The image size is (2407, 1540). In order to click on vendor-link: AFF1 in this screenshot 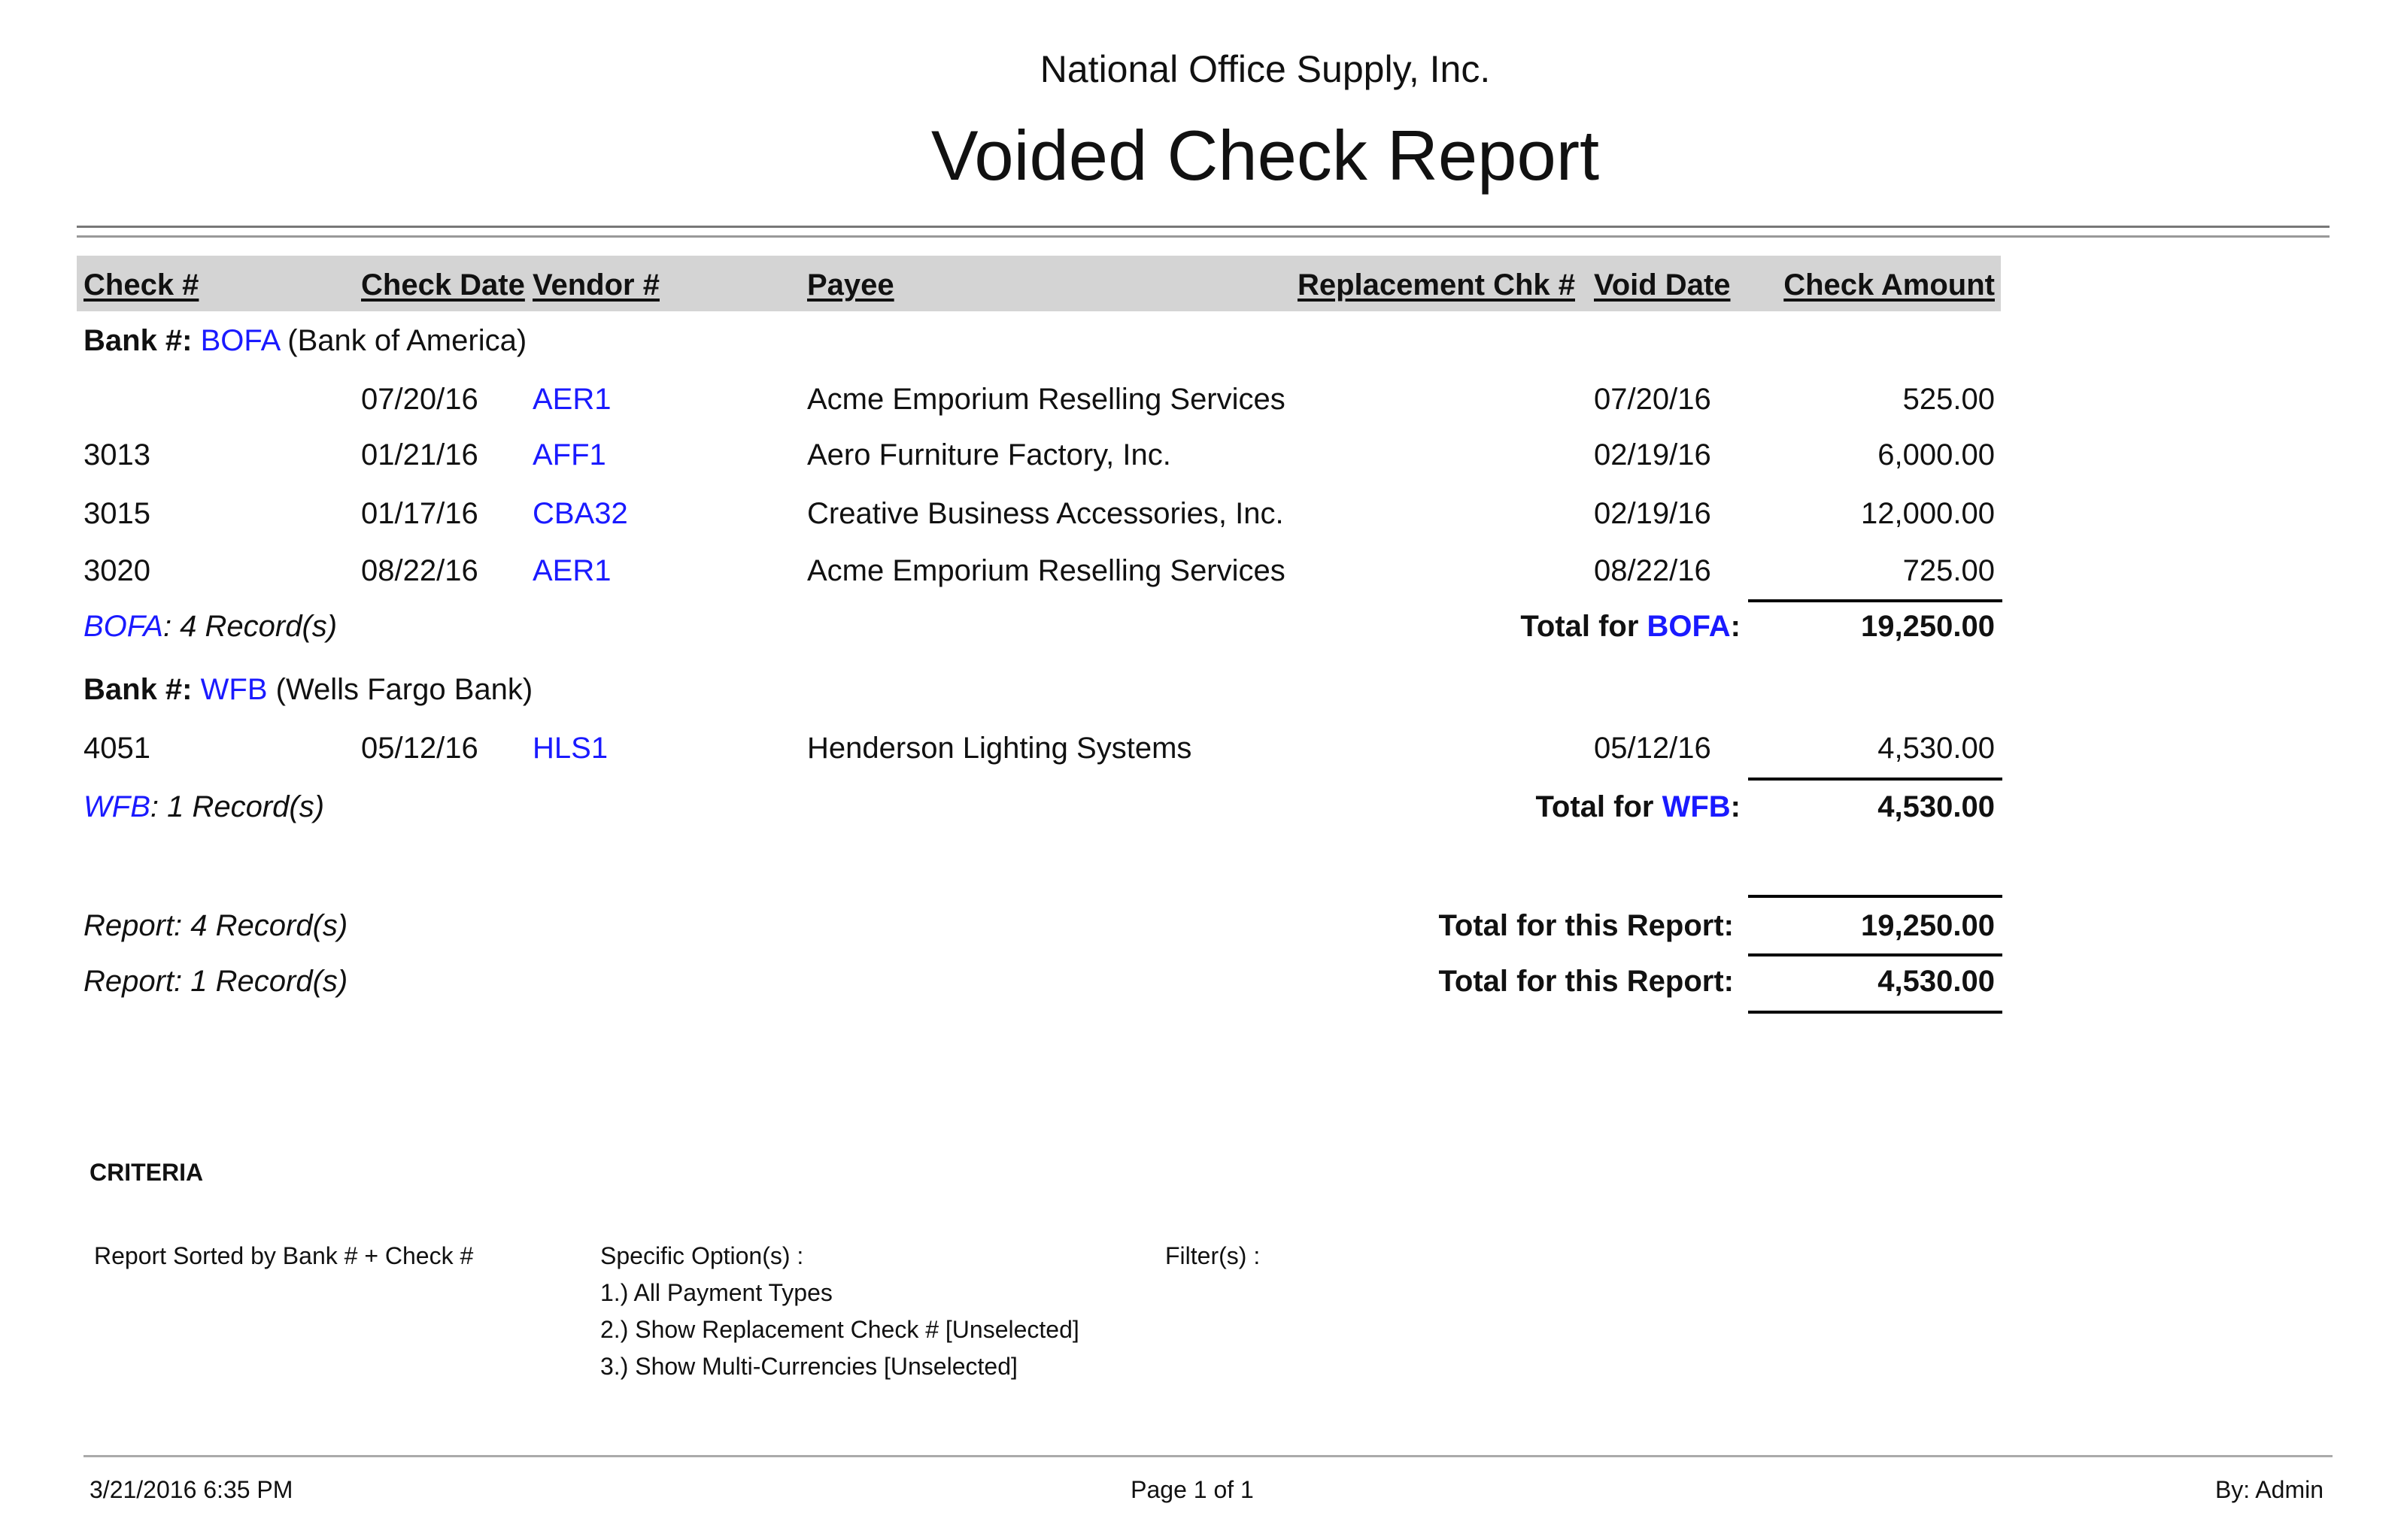, I will do `click(569, 454)`.